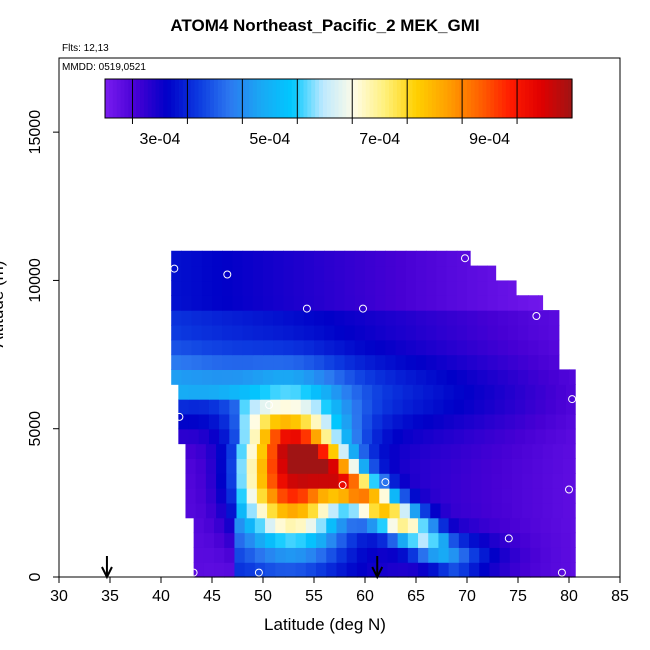 Image resolution: width=650 pixels, height=650 pixels. Describe the element at coordinates (416, 596) in the screenshot. I see `x-tick-label: 65` at that location.